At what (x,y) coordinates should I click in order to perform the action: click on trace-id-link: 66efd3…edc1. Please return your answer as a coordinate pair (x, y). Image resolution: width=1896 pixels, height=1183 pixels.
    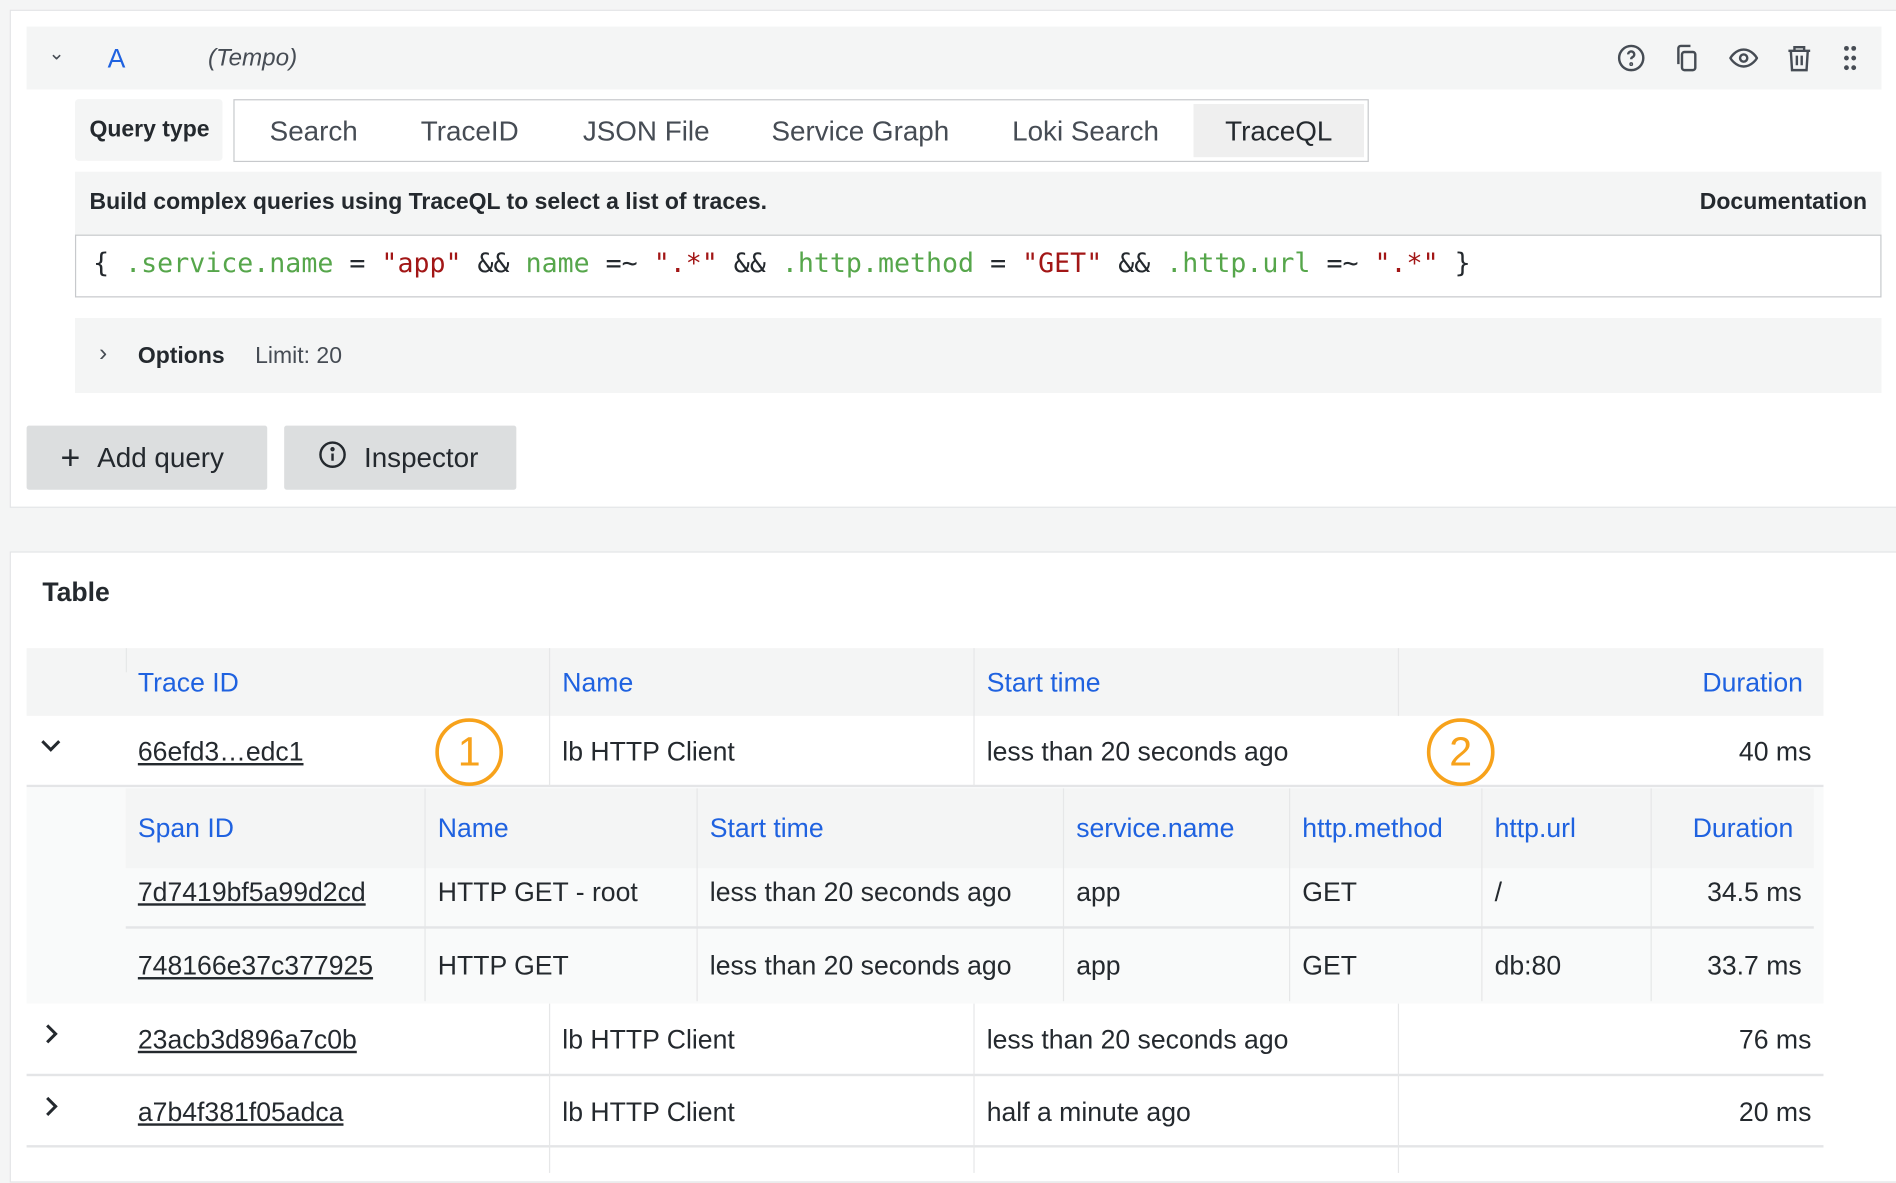
    Looking at the image, I should click on (220, 751).